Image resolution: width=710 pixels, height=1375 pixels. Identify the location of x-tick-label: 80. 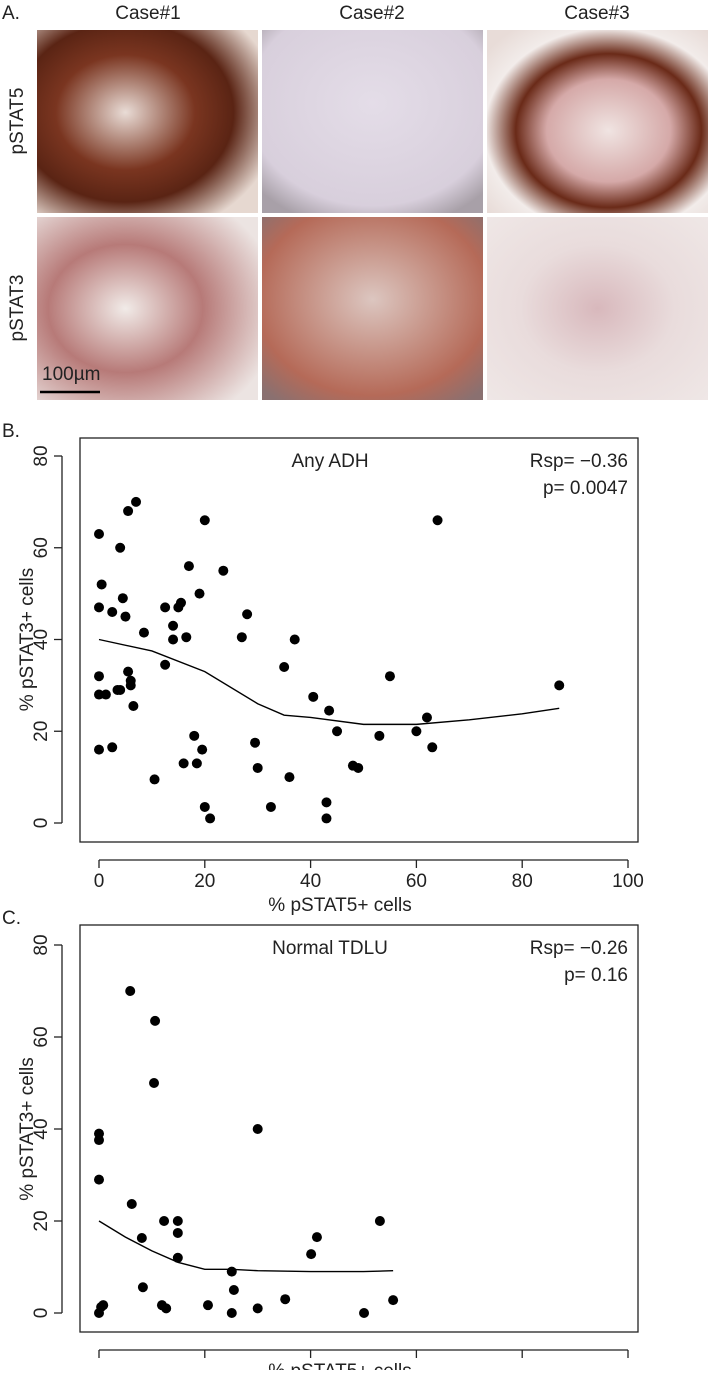
(522, 881).